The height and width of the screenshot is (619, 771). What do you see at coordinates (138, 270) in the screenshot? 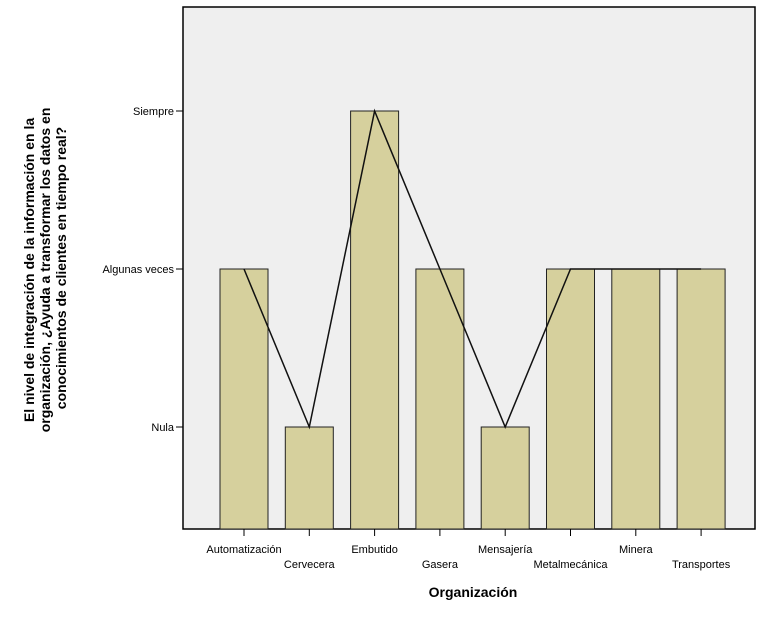
I see `y-tick-label: Algunas veces` at bounding box center [138, 270].